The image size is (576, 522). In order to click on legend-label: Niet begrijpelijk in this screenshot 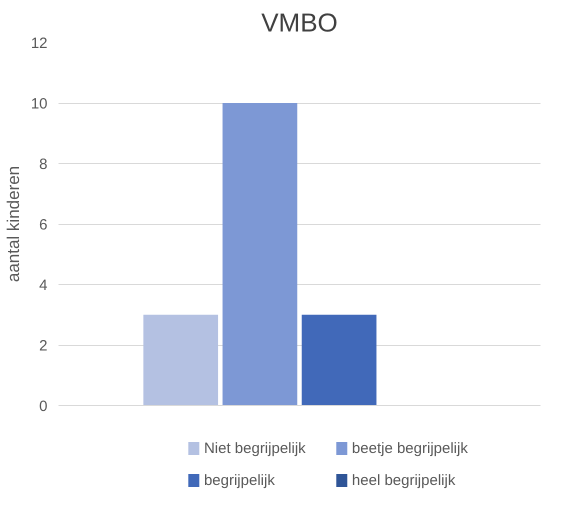, I will do `click(255, 448)`.